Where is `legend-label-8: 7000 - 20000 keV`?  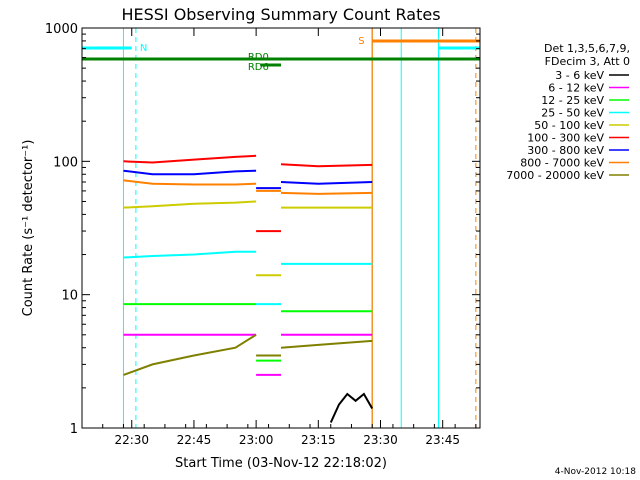 legend-label-8: 7000 - 20000 keV is located at coordinates (555, 175).